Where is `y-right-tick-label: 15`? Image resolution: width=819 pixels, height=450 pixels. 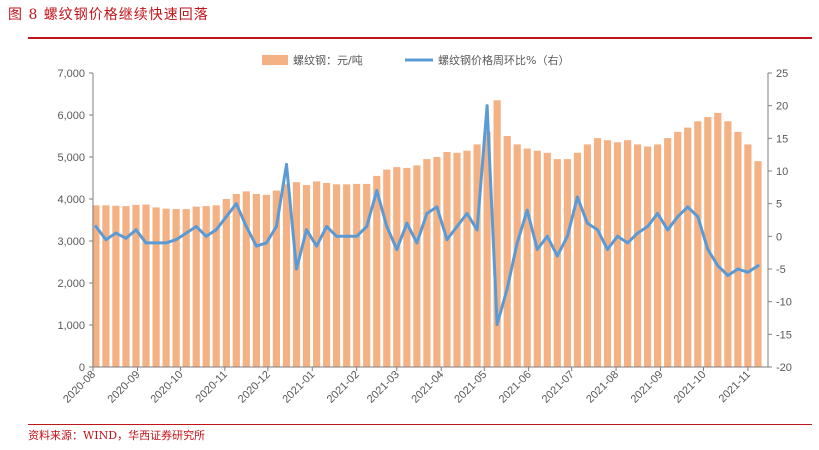
y-right-tick-label: 15 is located at coordinates (782, 139).